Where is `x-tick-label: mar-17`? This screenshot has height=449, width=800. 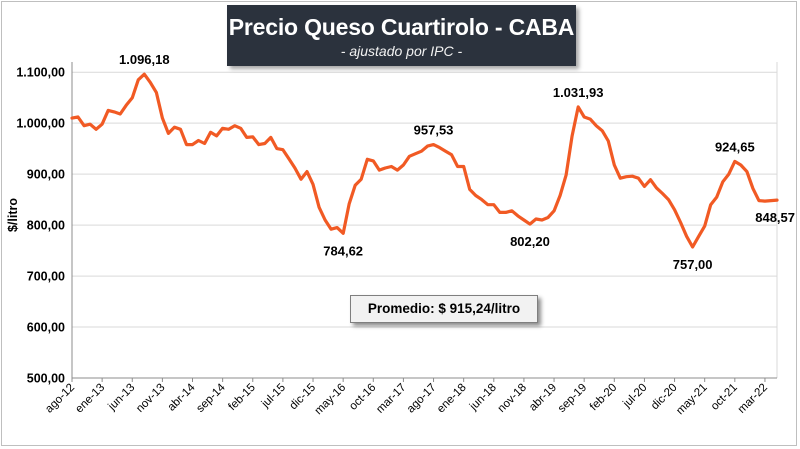
x-tick-label: mar-17 is located at coordinates (391, 399).